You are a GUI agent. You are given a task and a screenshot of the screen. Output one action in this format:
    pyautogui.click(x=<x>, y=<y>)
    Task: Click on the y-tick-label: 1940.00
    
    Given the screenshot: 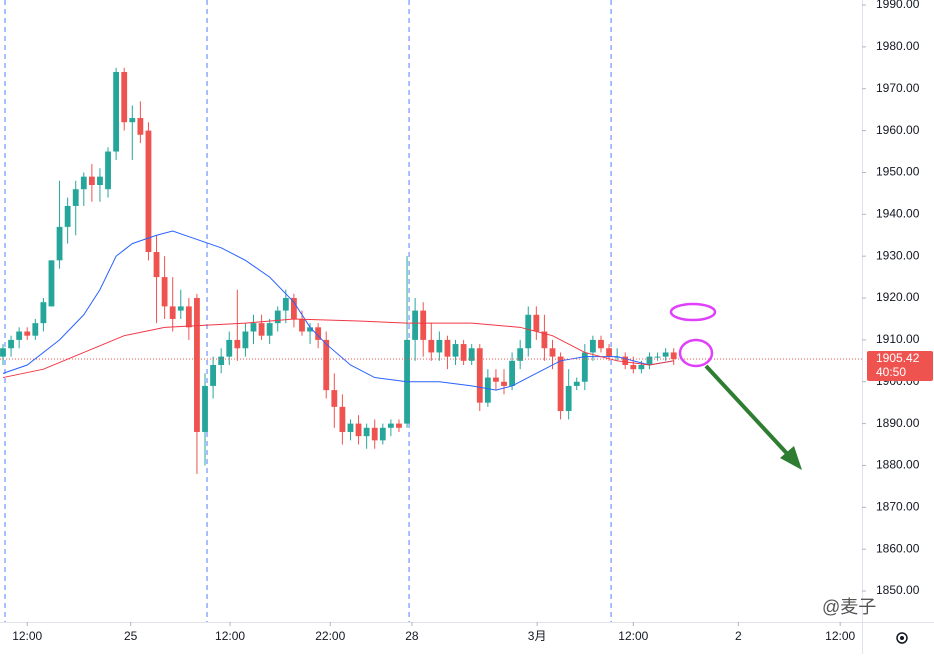 What is the action you would take?
    pyautogui.click(x=898, y=213)
    